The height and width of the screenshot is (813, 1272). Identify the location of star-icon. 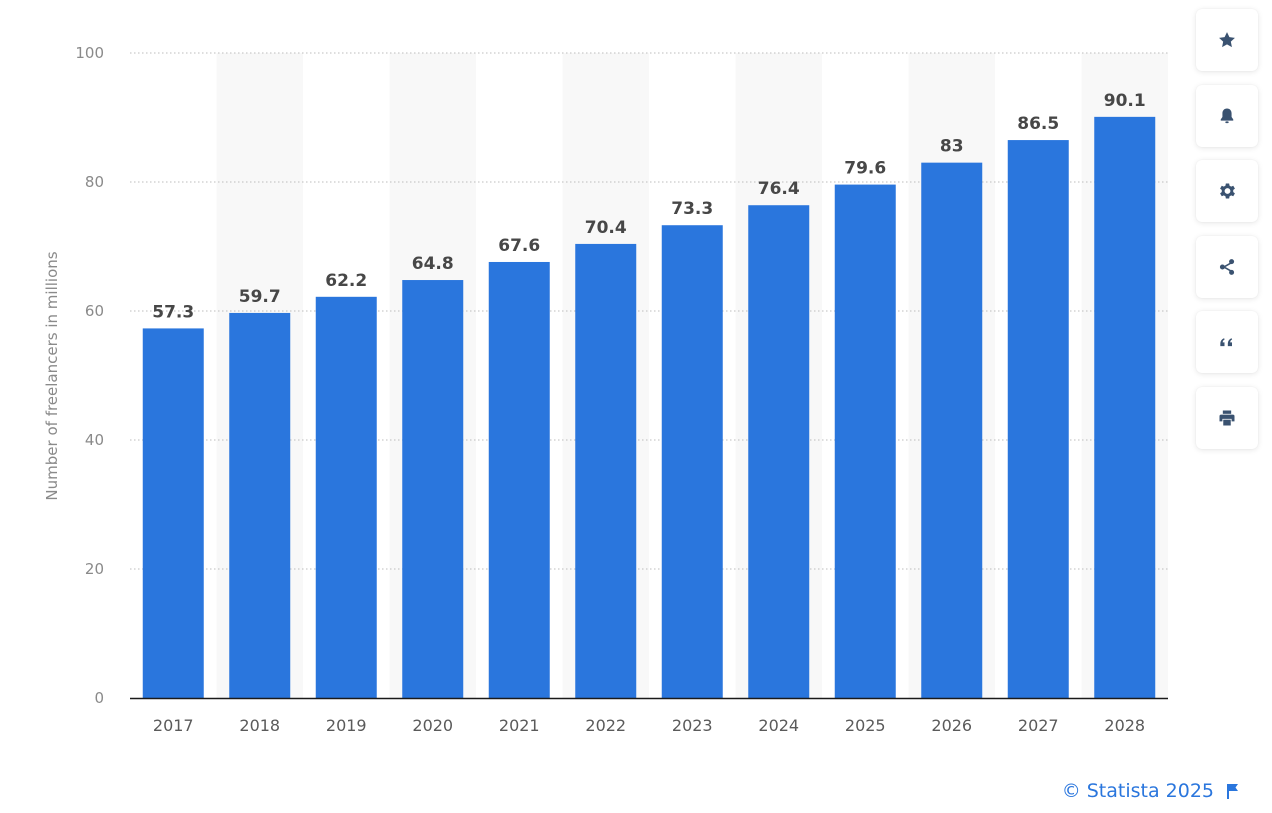
(1227, 40).